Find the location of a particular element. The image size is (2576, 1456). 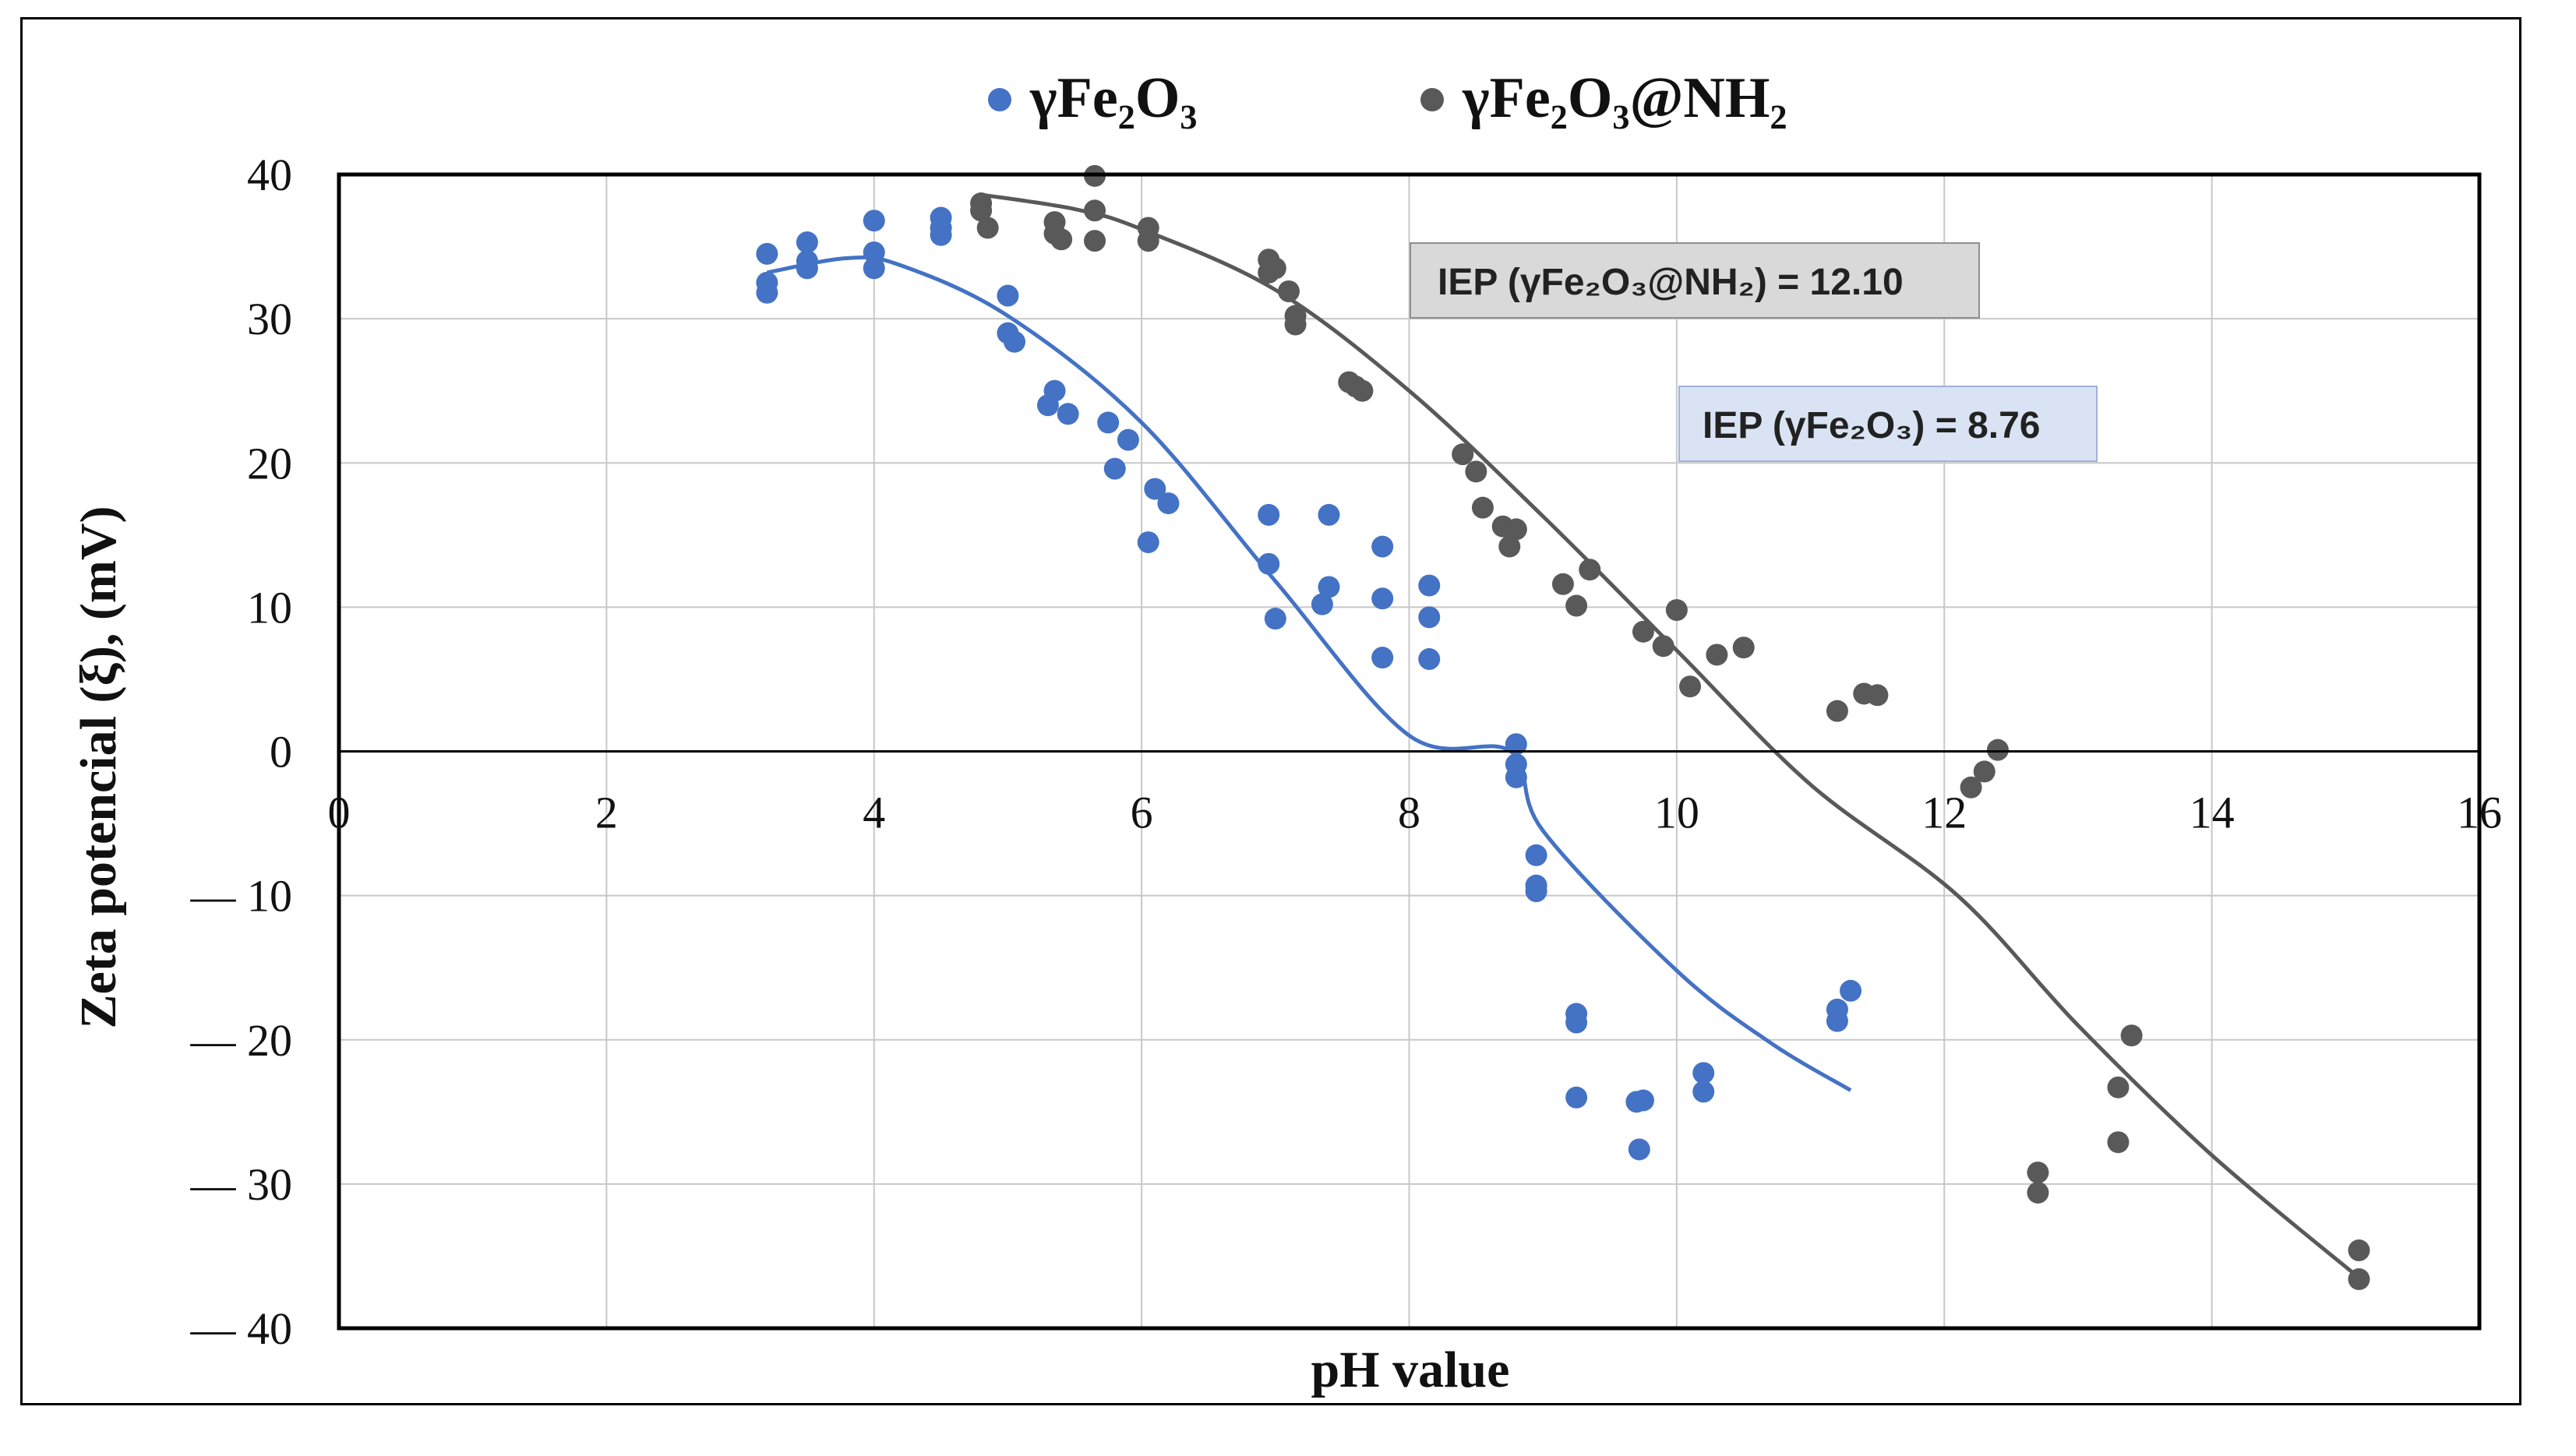

x-tick-label: 0 is located at coordinates (339, 813).